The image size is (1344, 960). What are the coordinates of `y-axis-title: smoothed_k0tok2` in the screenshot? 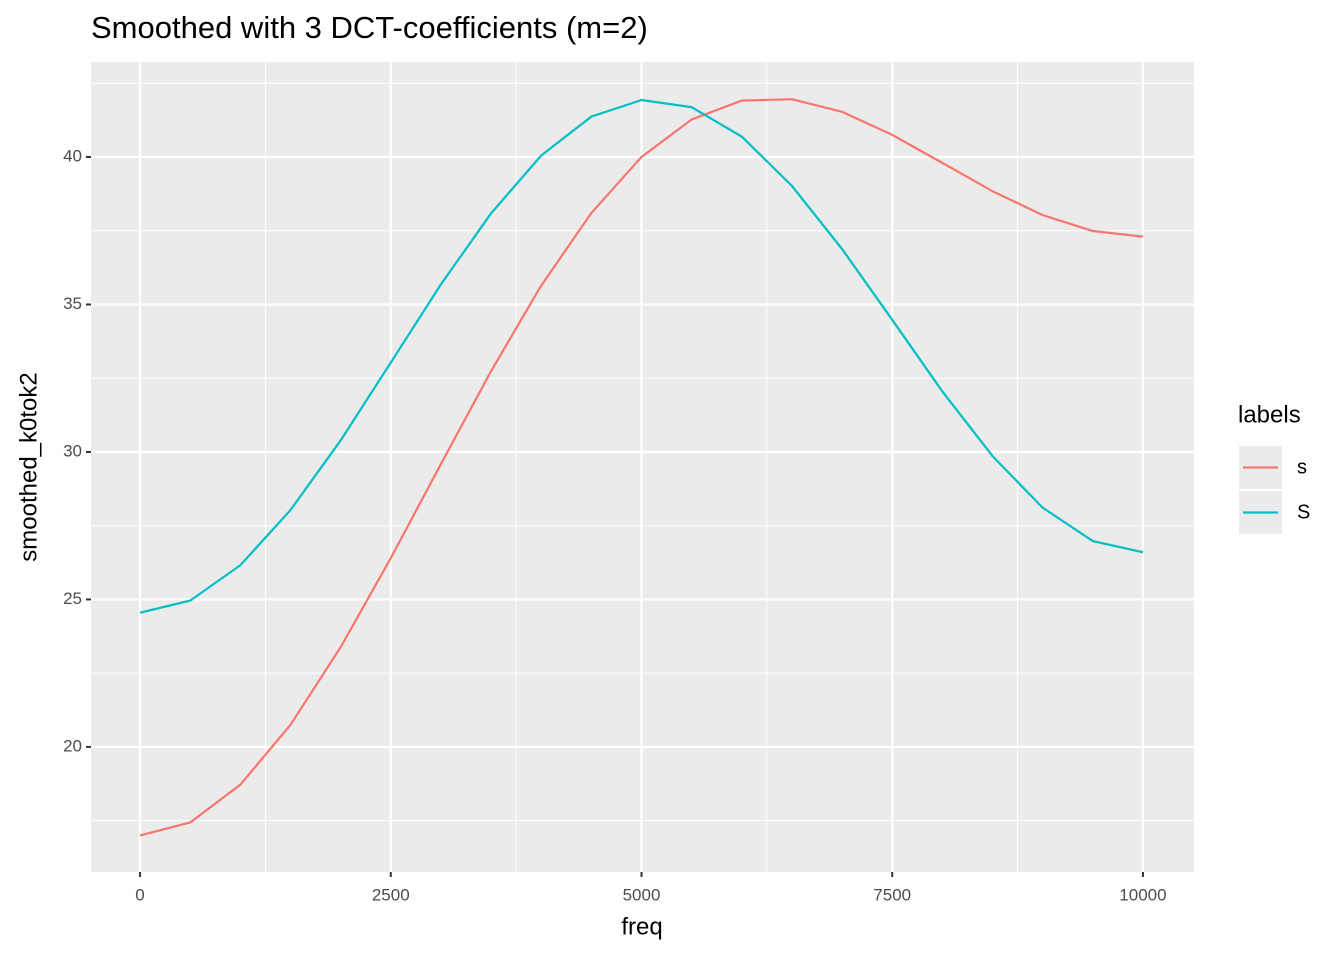 It's located at (28, 466).